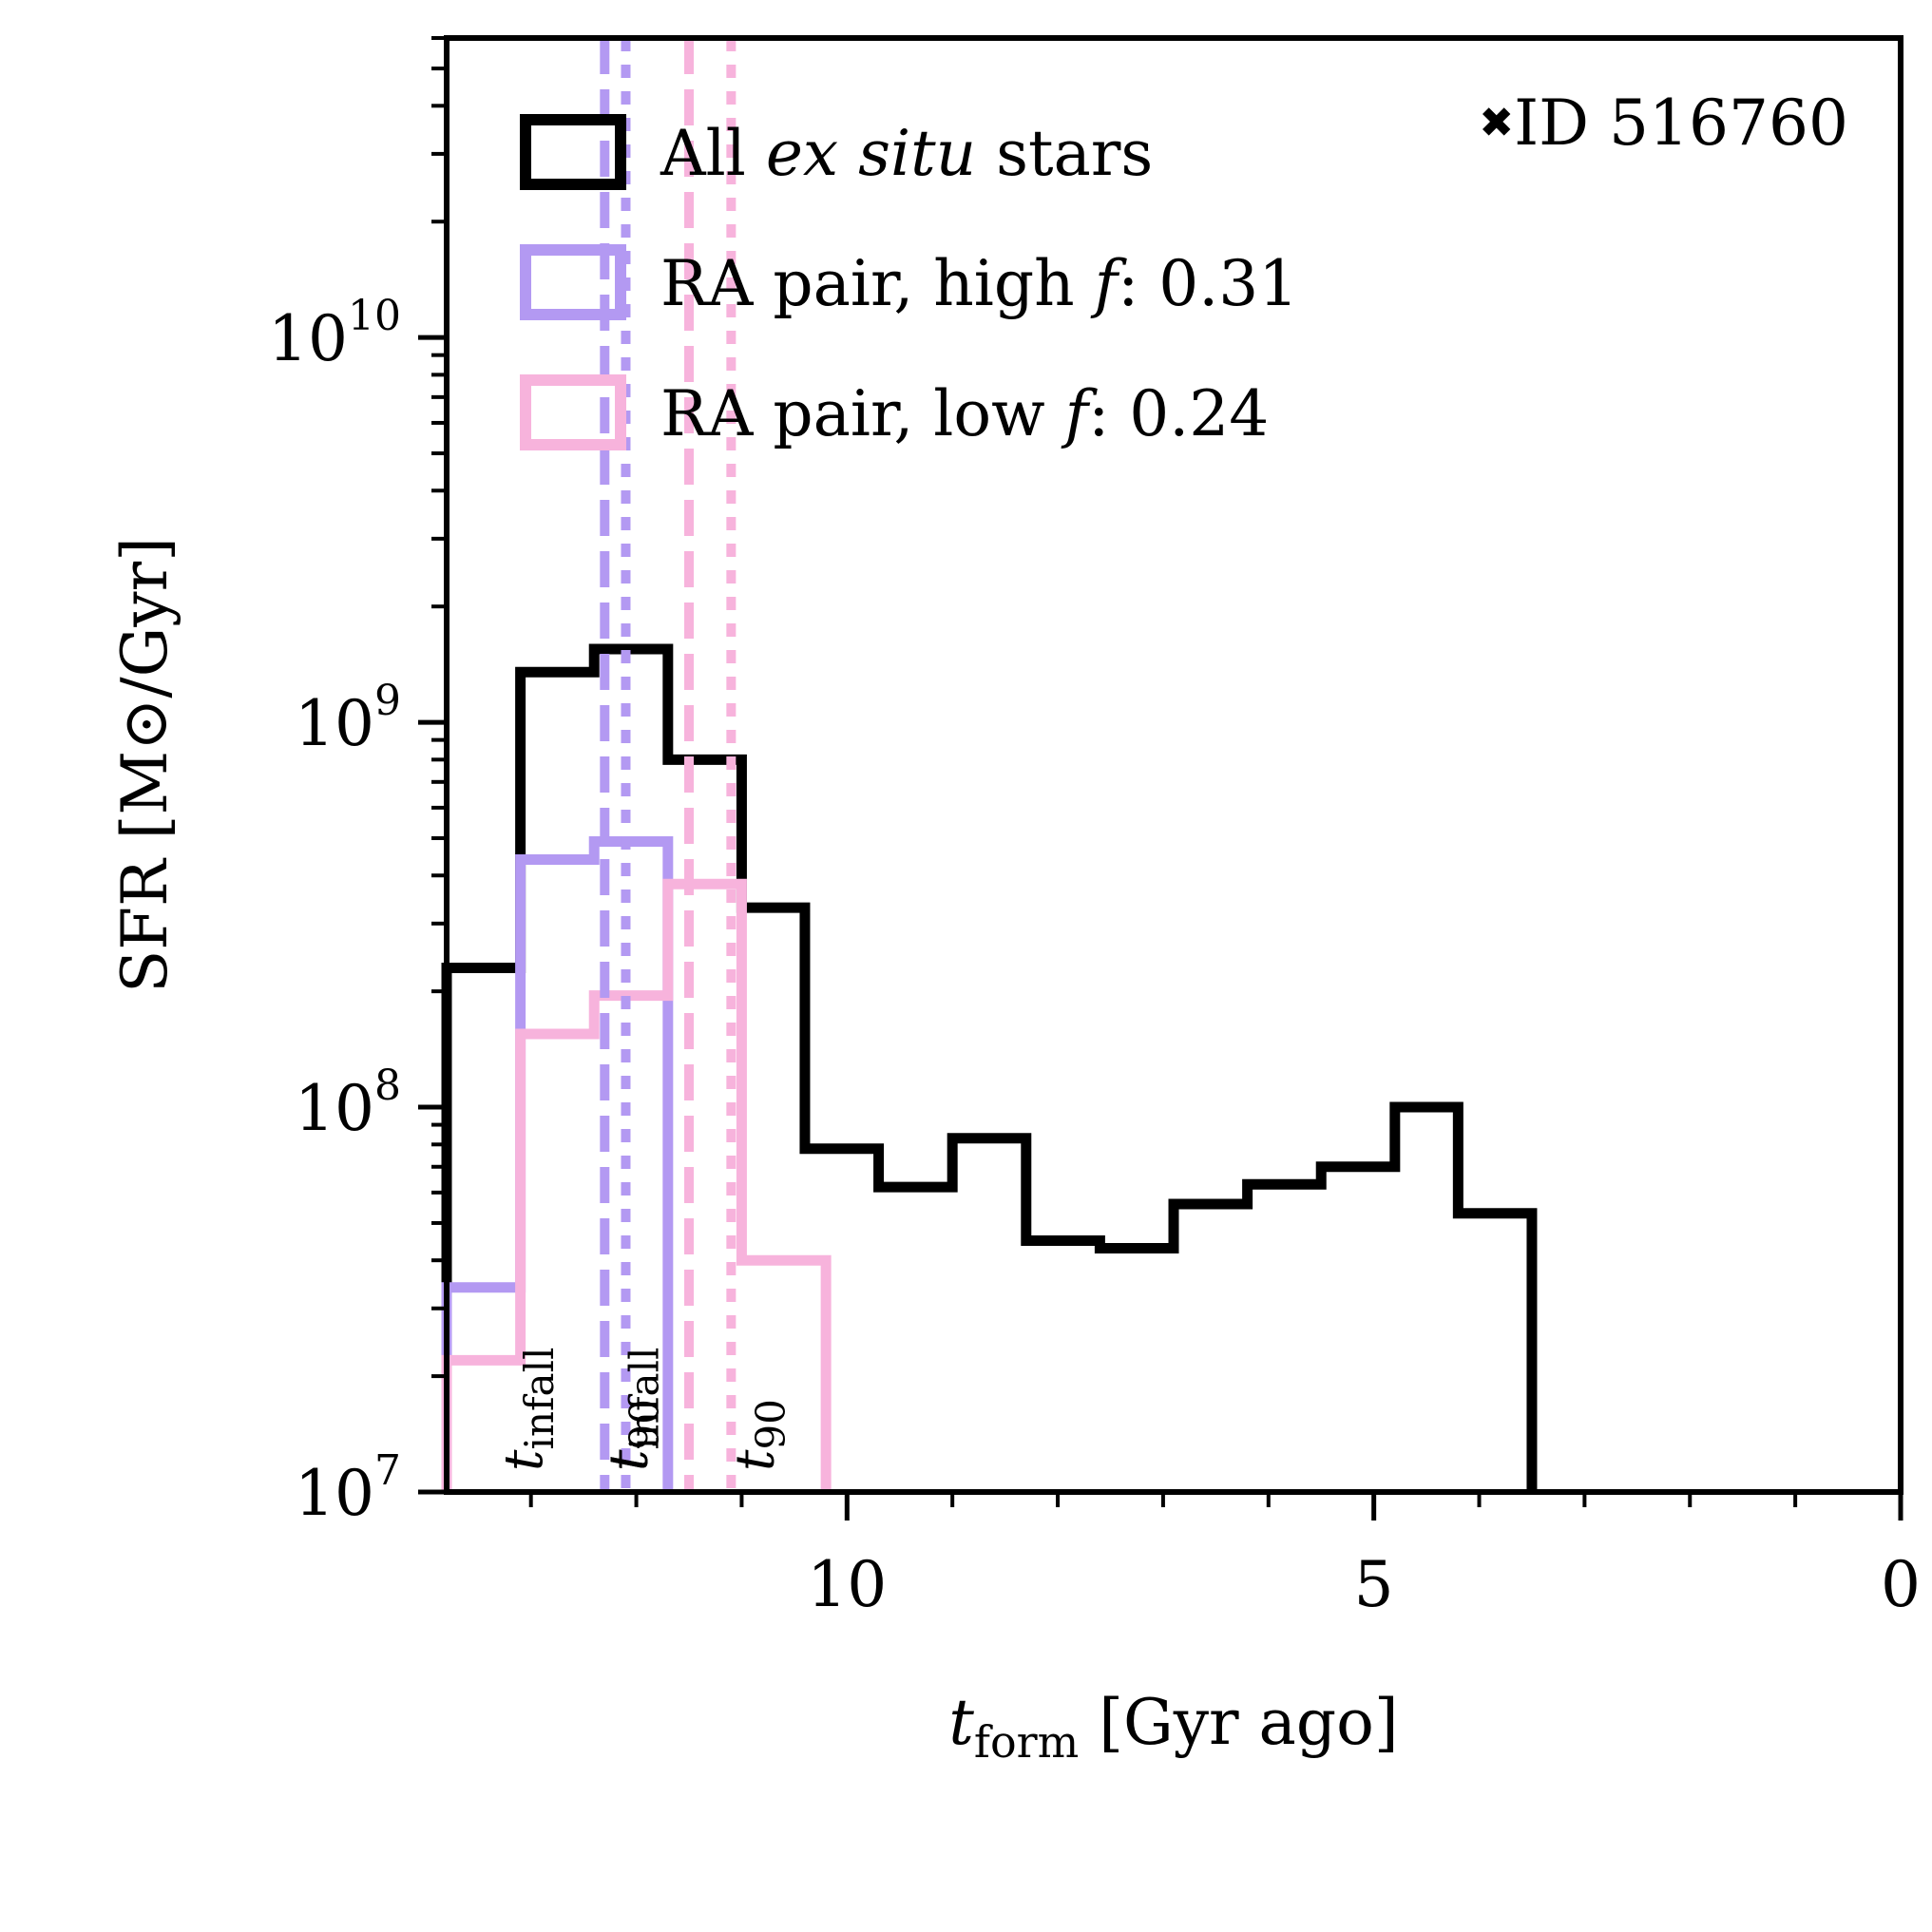  What do you see at coordinates (334, 333) in the screenshot?
I see `y-tick-label: 10¹⁰` at bounding box center [334, 333].